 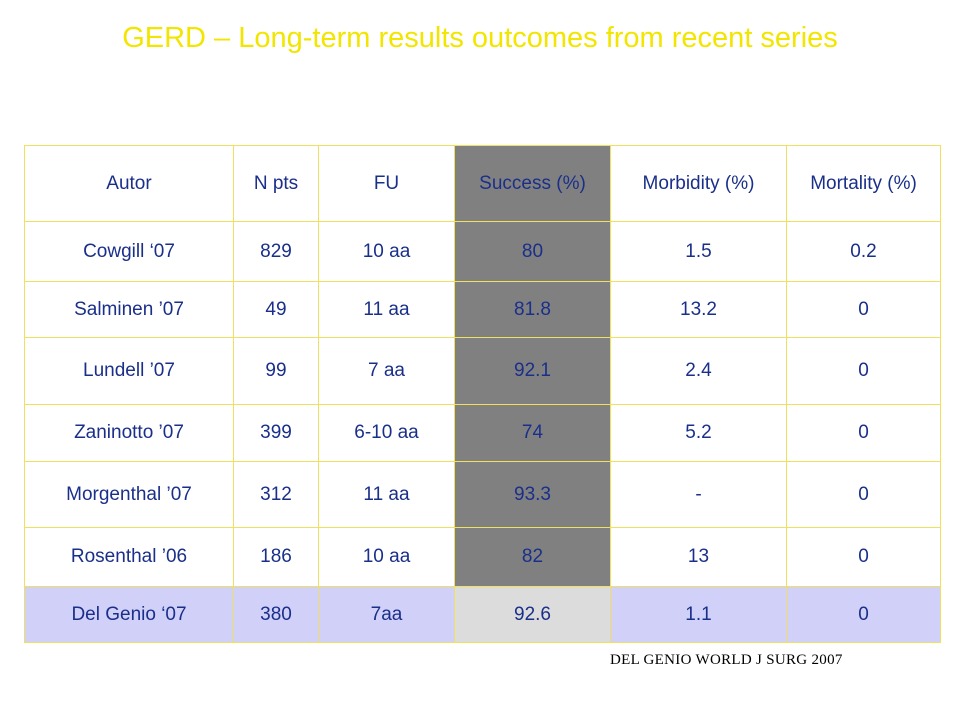 I want to click on cell-mortality: 0.2, so click(x=863, y=251).